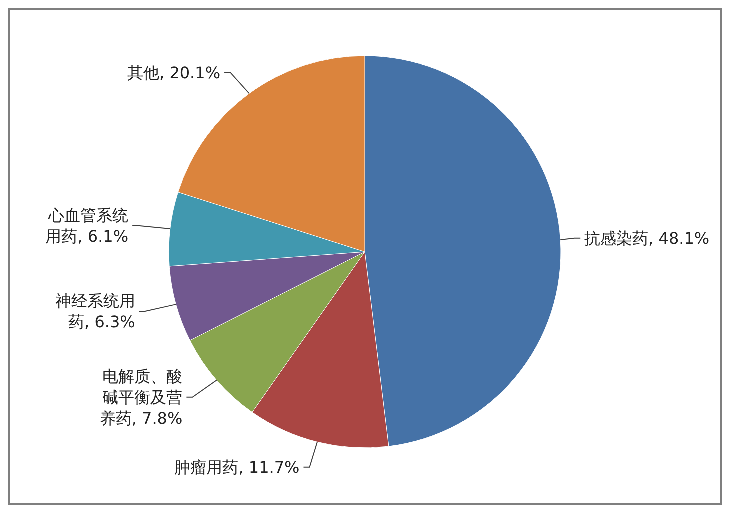 The width and height of the screenshot is (730, 513). I want to click on slice-label: 电解质、酸碱平衡及营养药, 7.8%, so click(141, 397).